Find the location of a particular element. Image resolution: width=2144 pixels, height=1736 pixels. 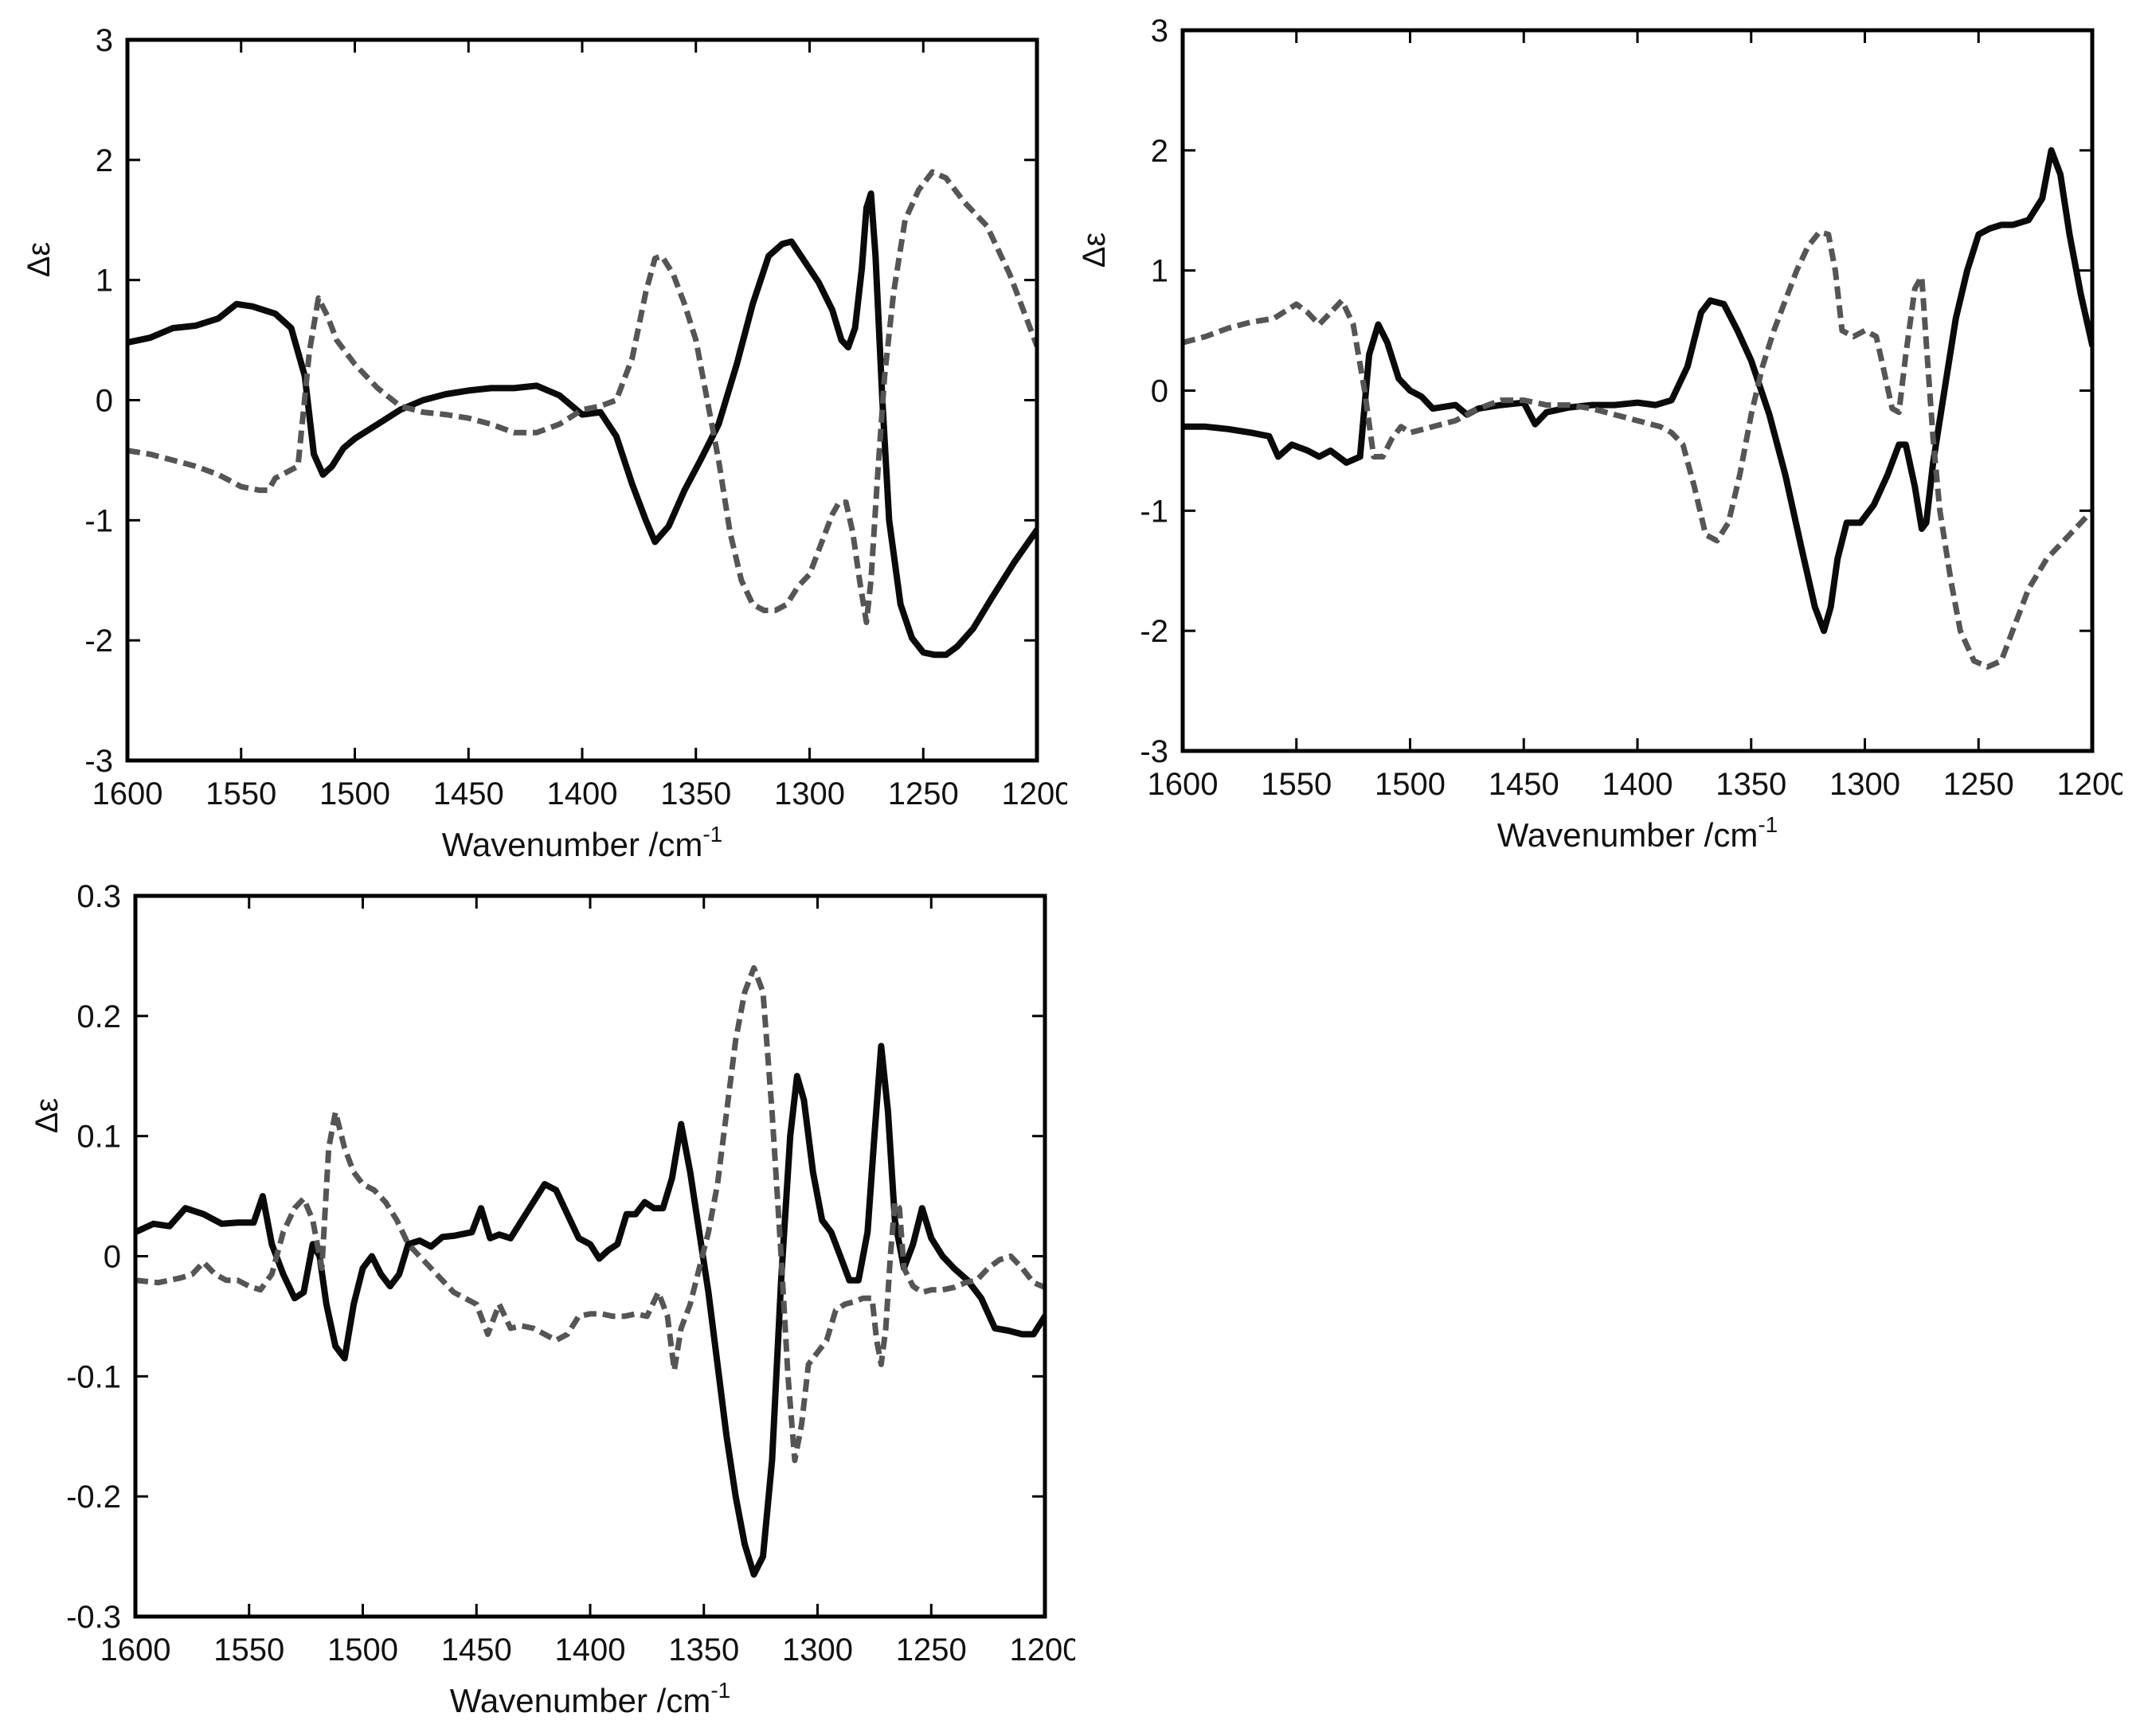

y-tick-label: -0.1 is located at coordinates (93, 1377).